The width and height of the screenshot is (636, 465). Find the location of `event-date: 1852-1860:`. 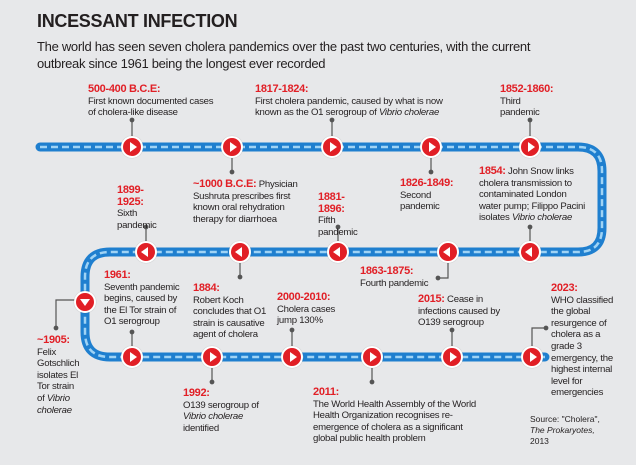

event-date: 1852-1860: is located at coordinates (527, 89).